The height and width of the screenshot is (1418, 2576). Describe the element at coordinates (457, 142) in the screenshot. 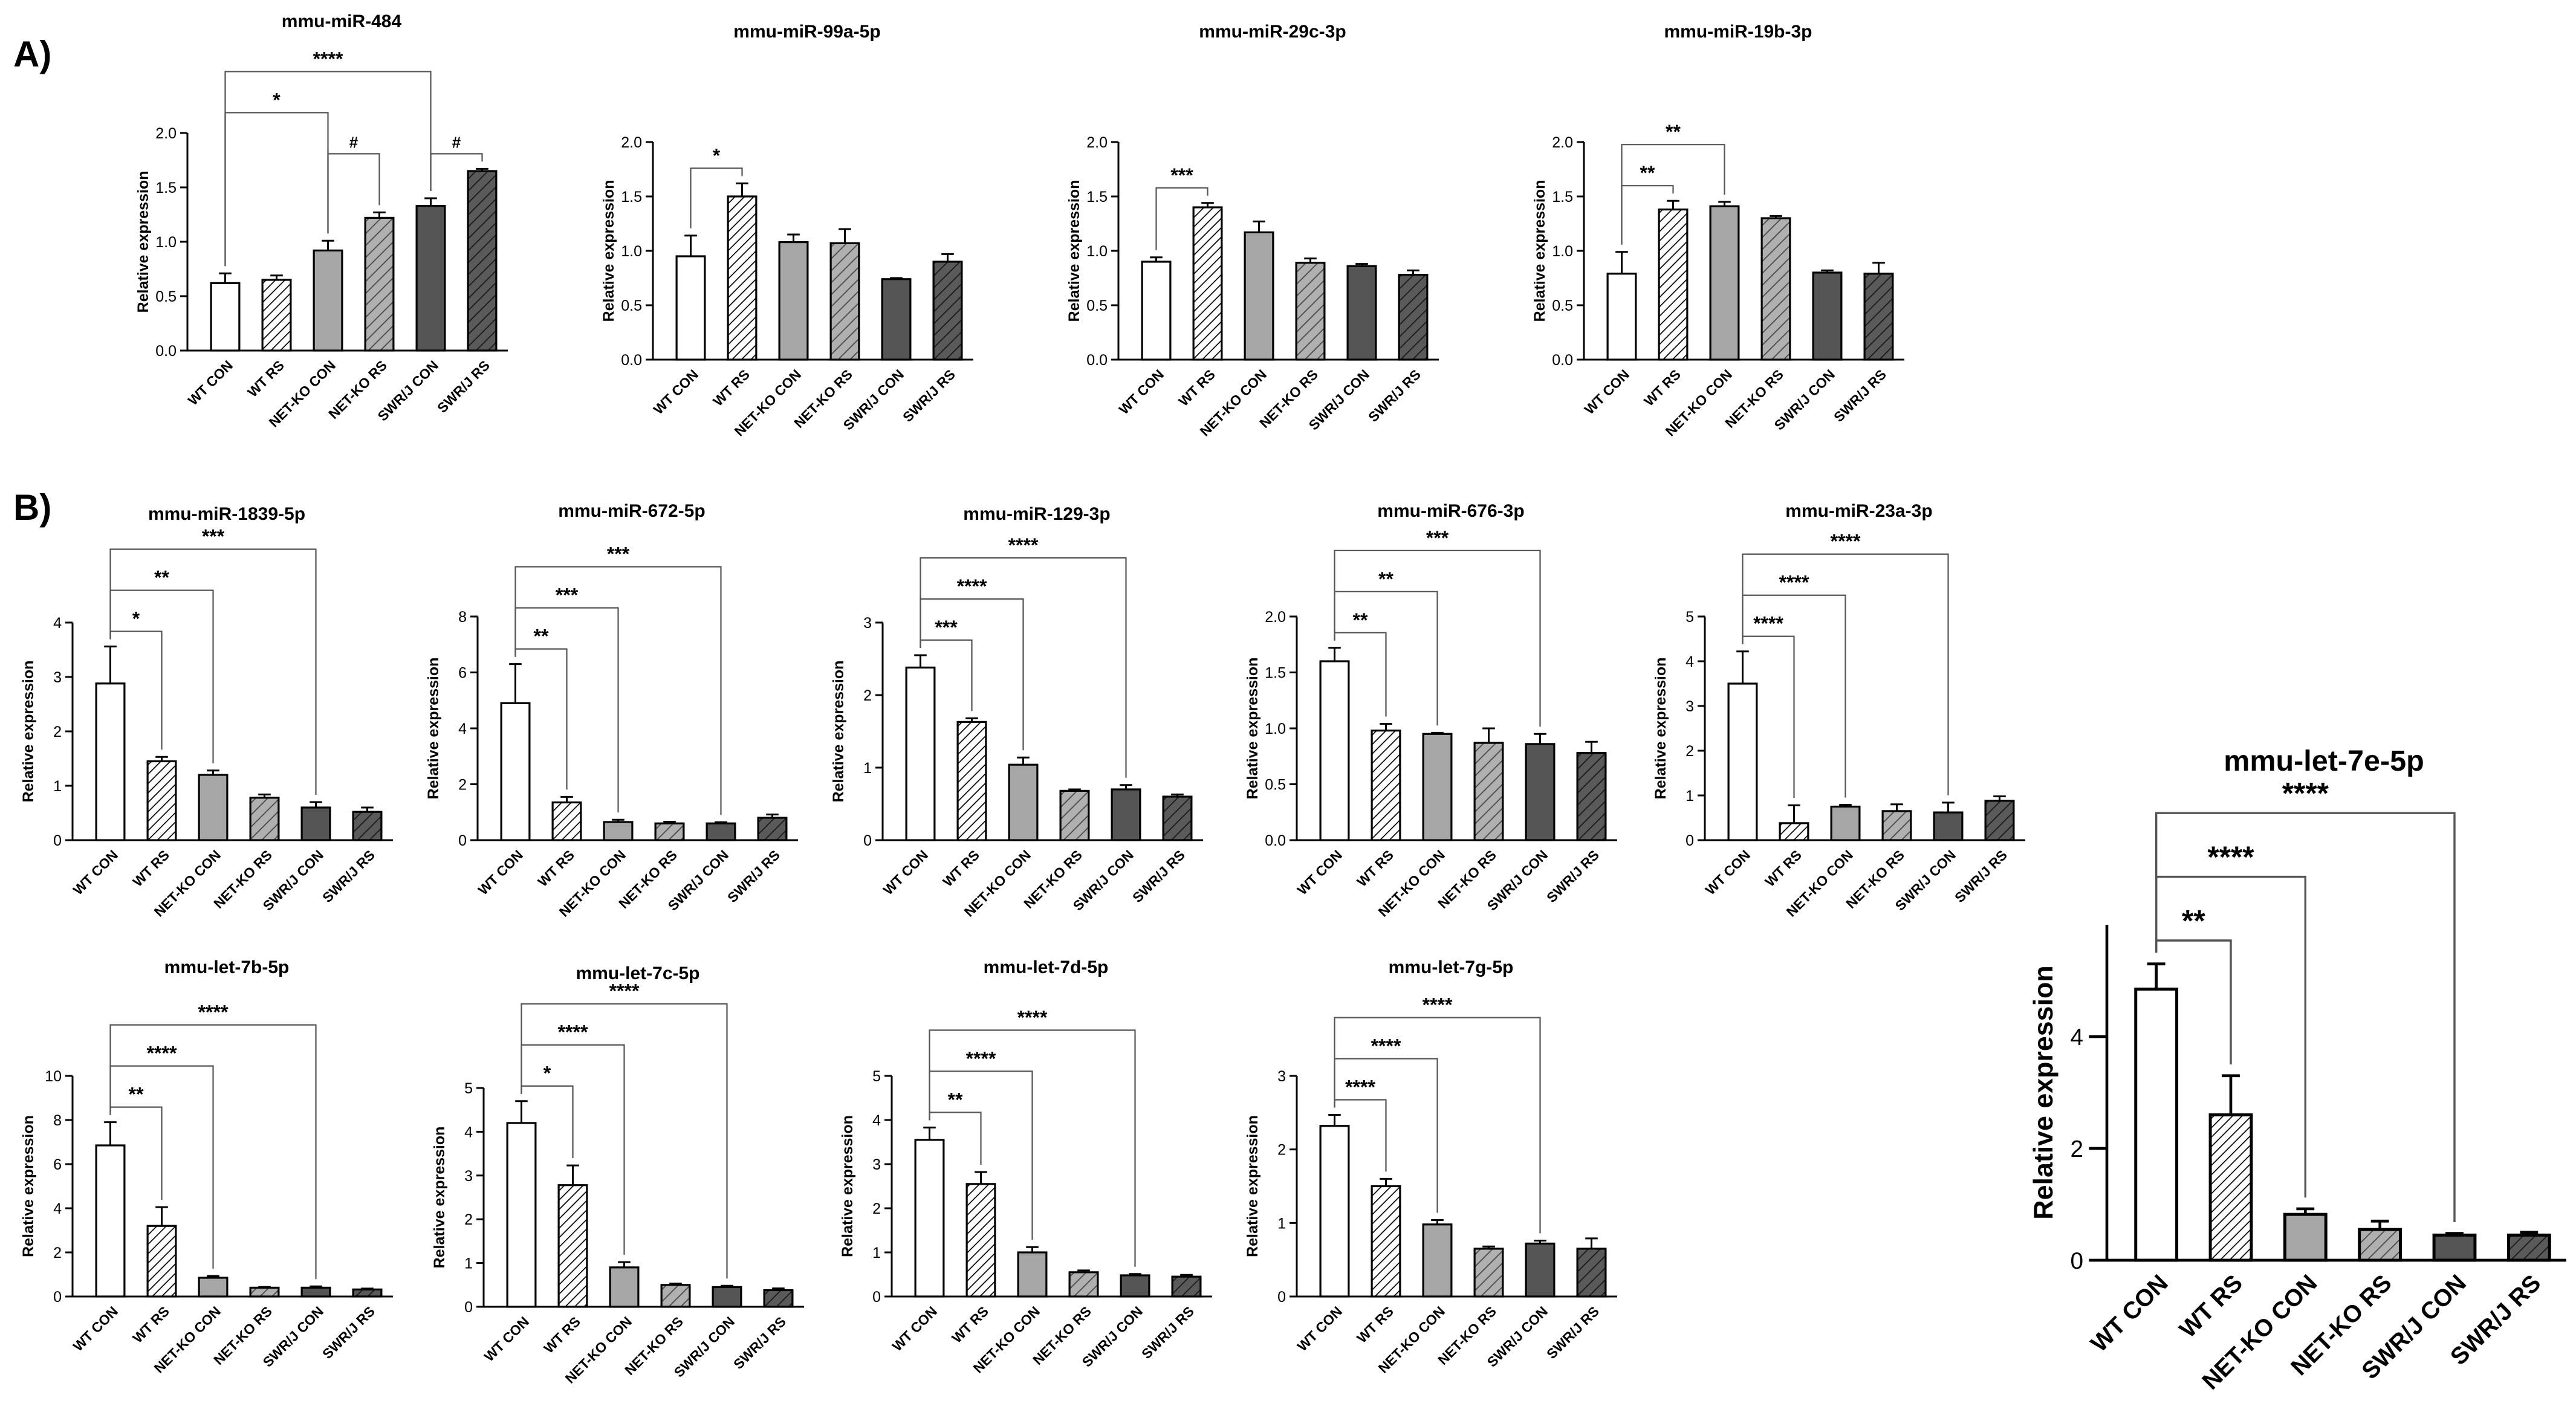

I see `significance-label: #` at that location.